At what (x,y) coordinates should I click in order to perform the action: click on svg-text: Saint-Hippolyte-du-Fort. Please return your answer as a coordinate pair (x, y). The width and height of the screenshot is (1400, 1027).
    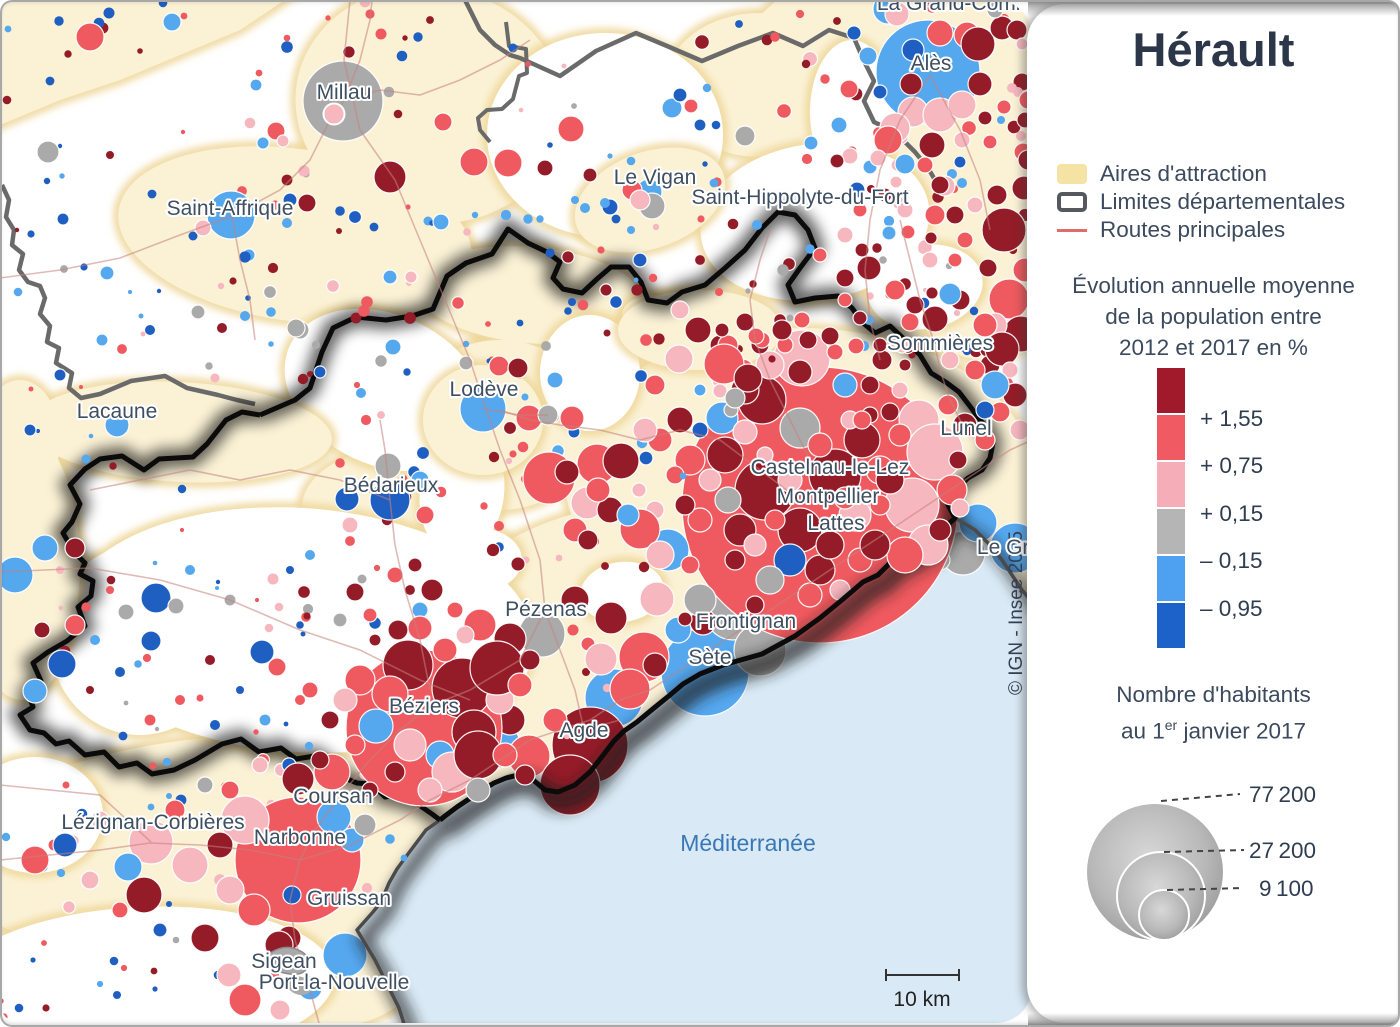
    Looking at the image, I should click on (799, 197).